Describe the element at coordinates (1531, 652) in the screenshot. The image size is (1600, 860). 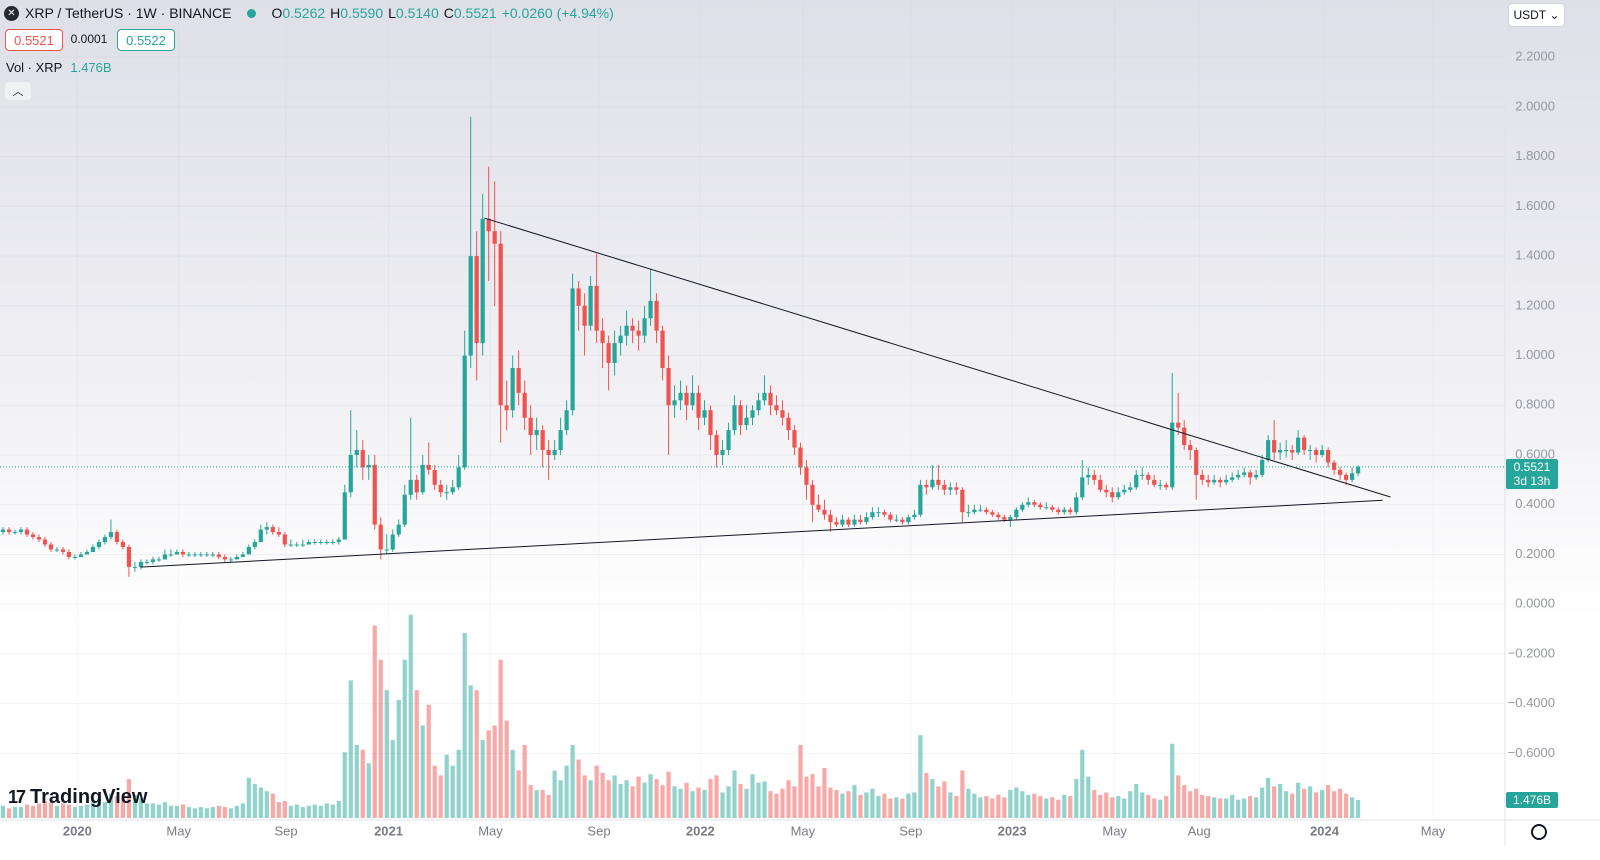
I see `y-tick-label: −0.2000` at that location.